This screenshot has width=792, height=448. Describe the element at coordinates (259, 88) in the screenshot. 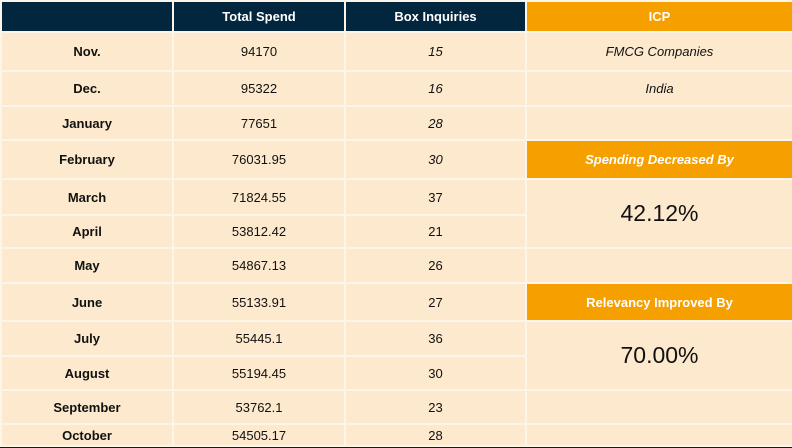

I see `spend-cell: 95322` at that location.